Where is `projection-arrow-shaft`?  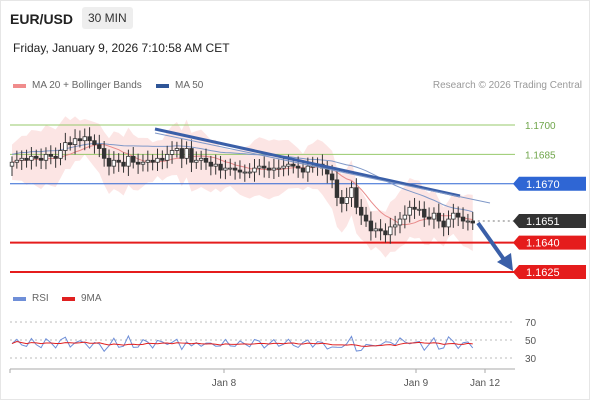
projection-arrow-shaft is located at coordinates (491, 242).